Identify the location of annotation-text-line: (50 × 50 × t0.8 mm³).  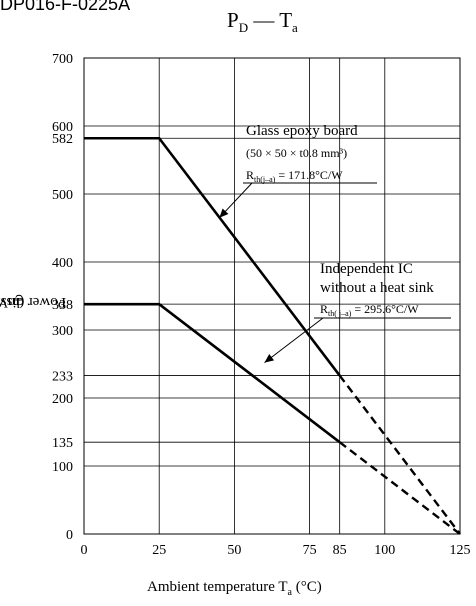
(296, 153).